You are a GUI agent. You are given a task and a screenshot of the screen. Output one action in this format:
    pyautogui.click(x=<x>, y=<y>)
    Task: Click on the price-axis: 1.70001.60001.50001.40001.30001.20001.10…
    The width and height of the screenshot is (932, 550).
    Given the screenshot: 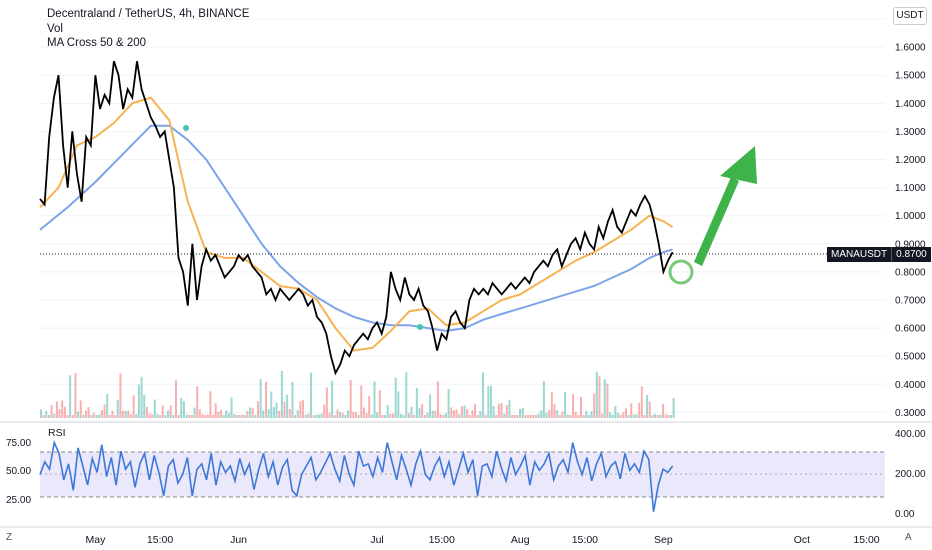 What is the action you would take?
    pyautogui.click(x=910, y=217)
    